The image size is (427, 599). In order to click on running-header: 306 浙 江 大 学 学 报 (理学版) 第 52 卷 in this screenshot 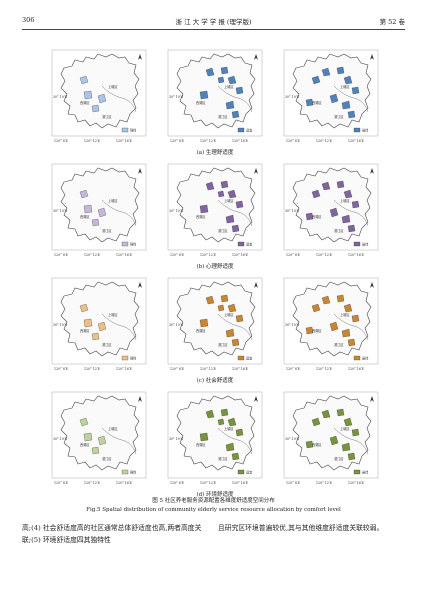, I will do `click(213, 21)`.